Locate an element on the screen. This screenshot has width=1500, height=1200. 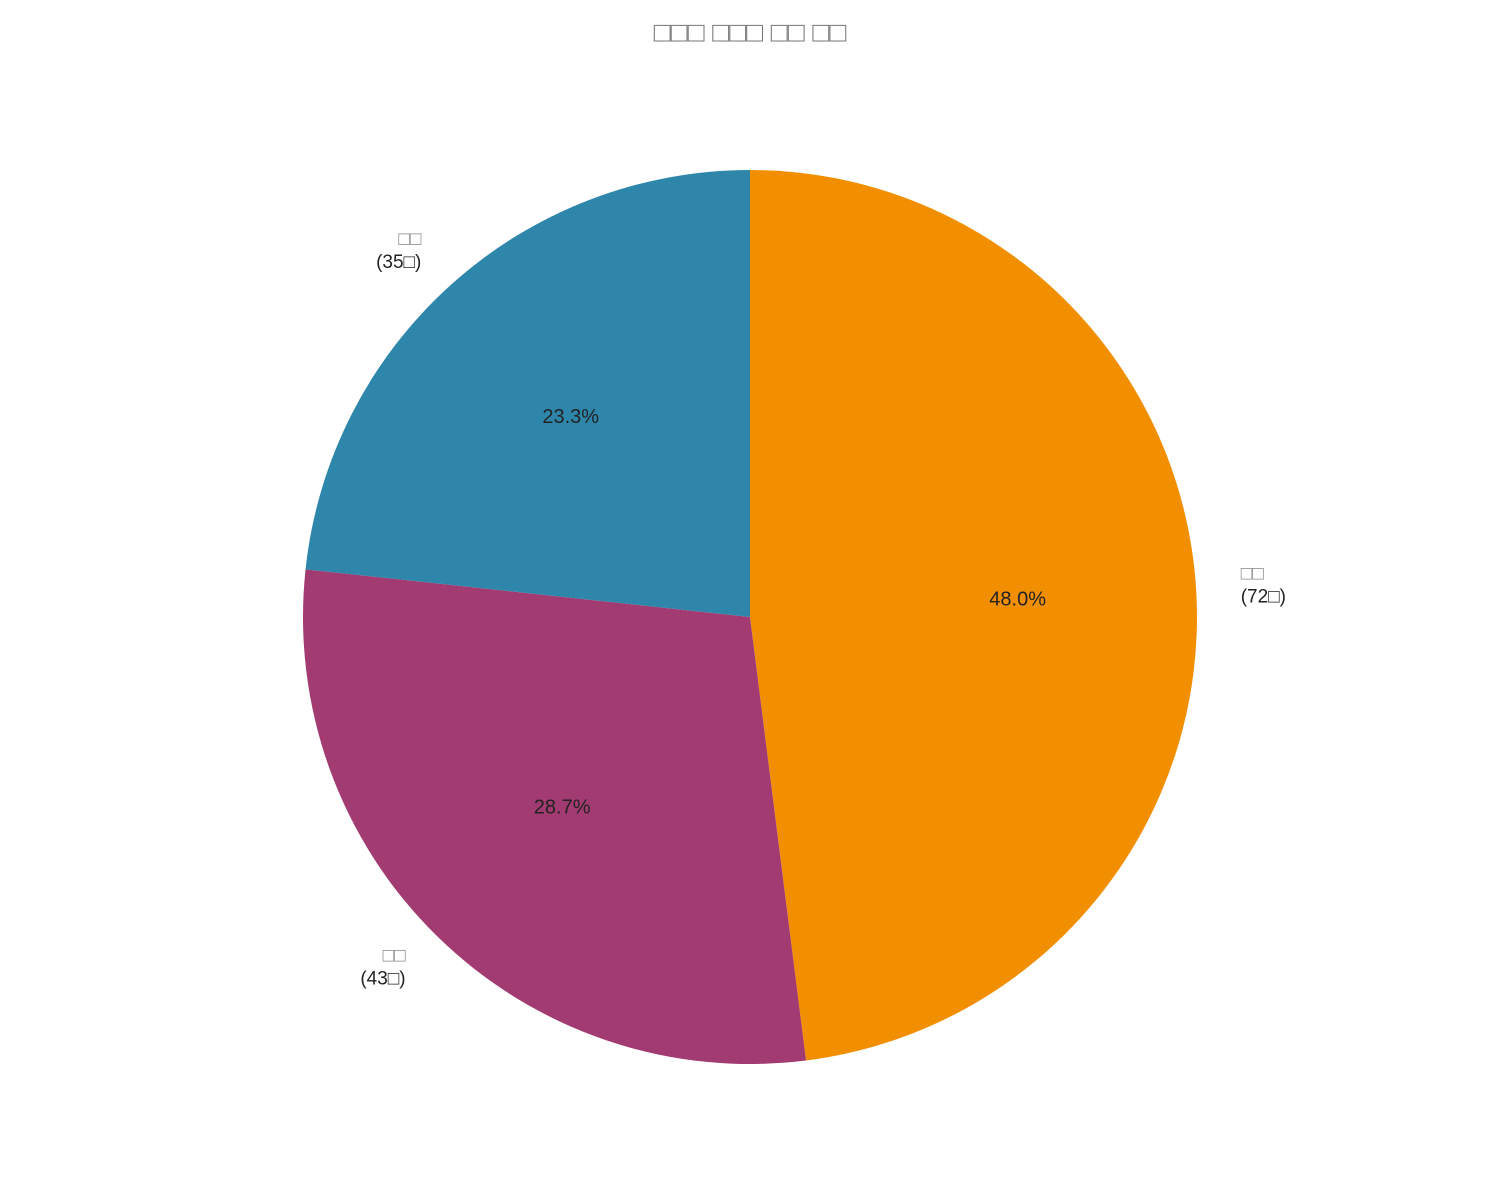
category-label: □□ (35□) is located at coordinates (399, 251).